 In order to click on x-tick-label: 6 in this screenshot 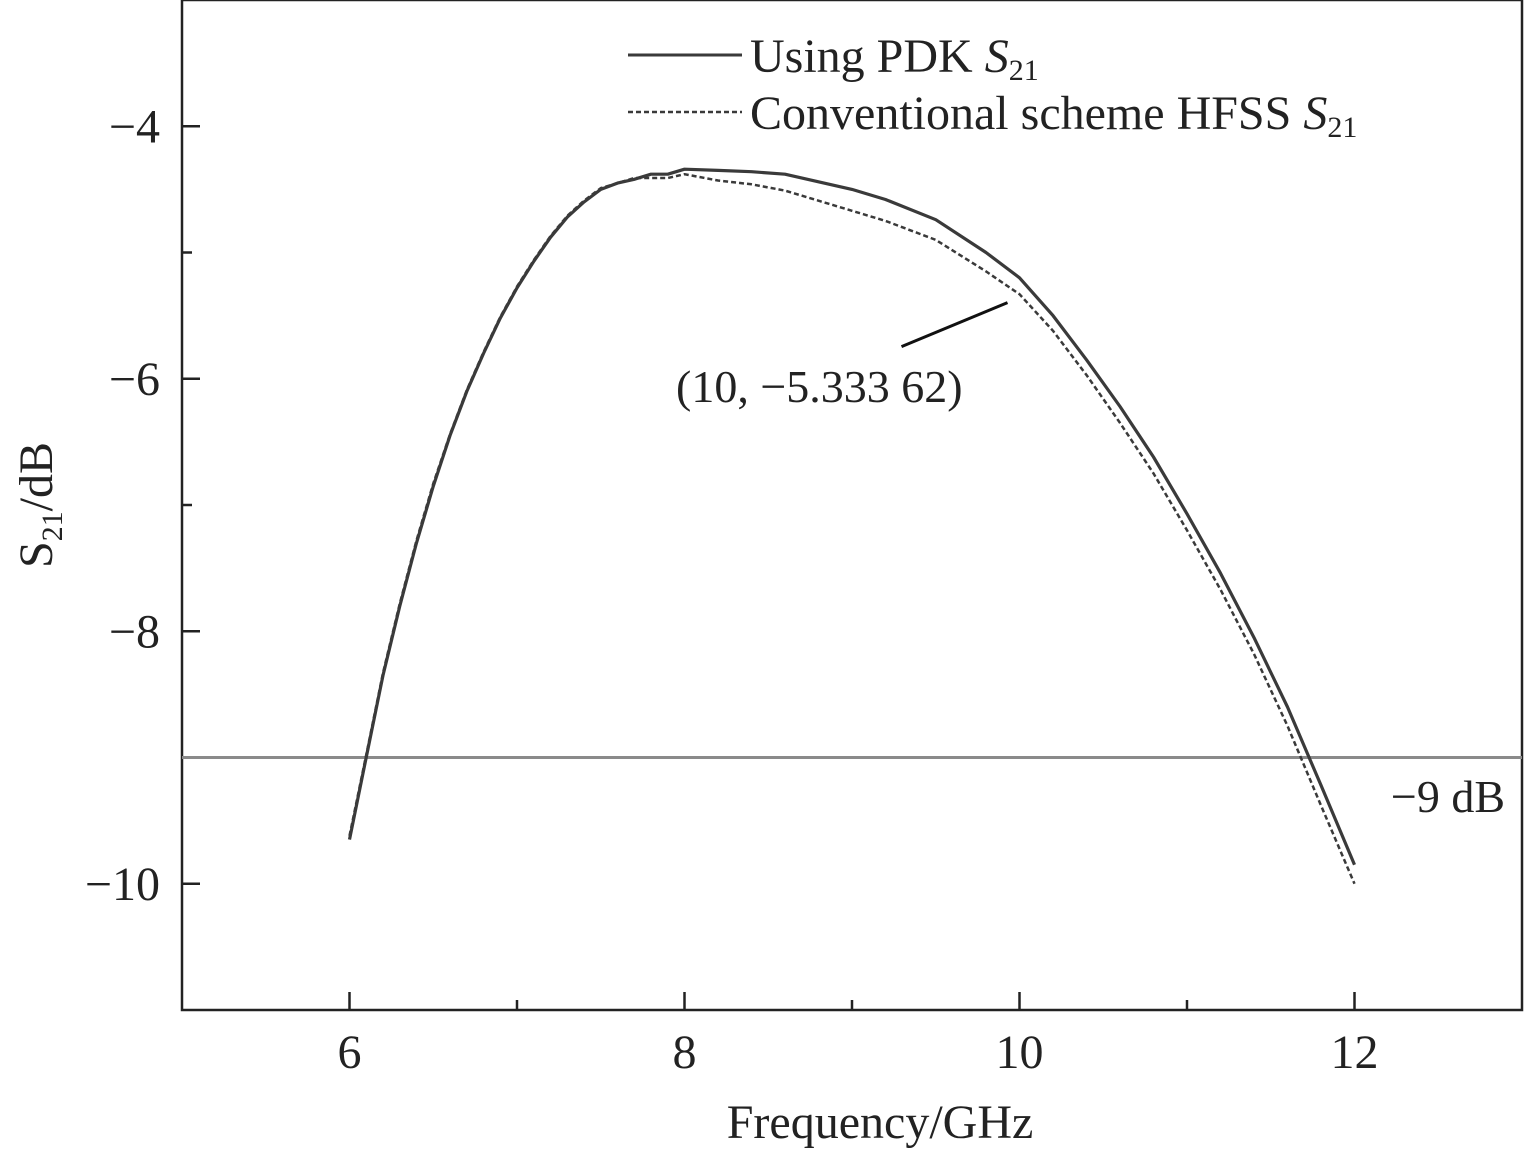, I will do `click(350, 1052)`.